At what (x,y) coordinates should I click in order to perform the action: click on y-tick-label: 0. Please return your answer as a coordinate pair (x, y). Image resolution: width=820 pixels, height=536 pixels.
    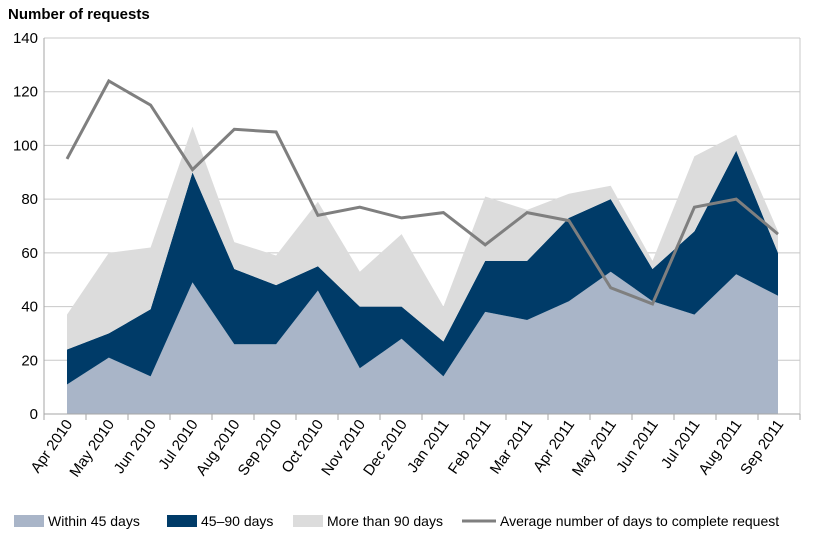
    Looking at the image, I should click on (34, 414).